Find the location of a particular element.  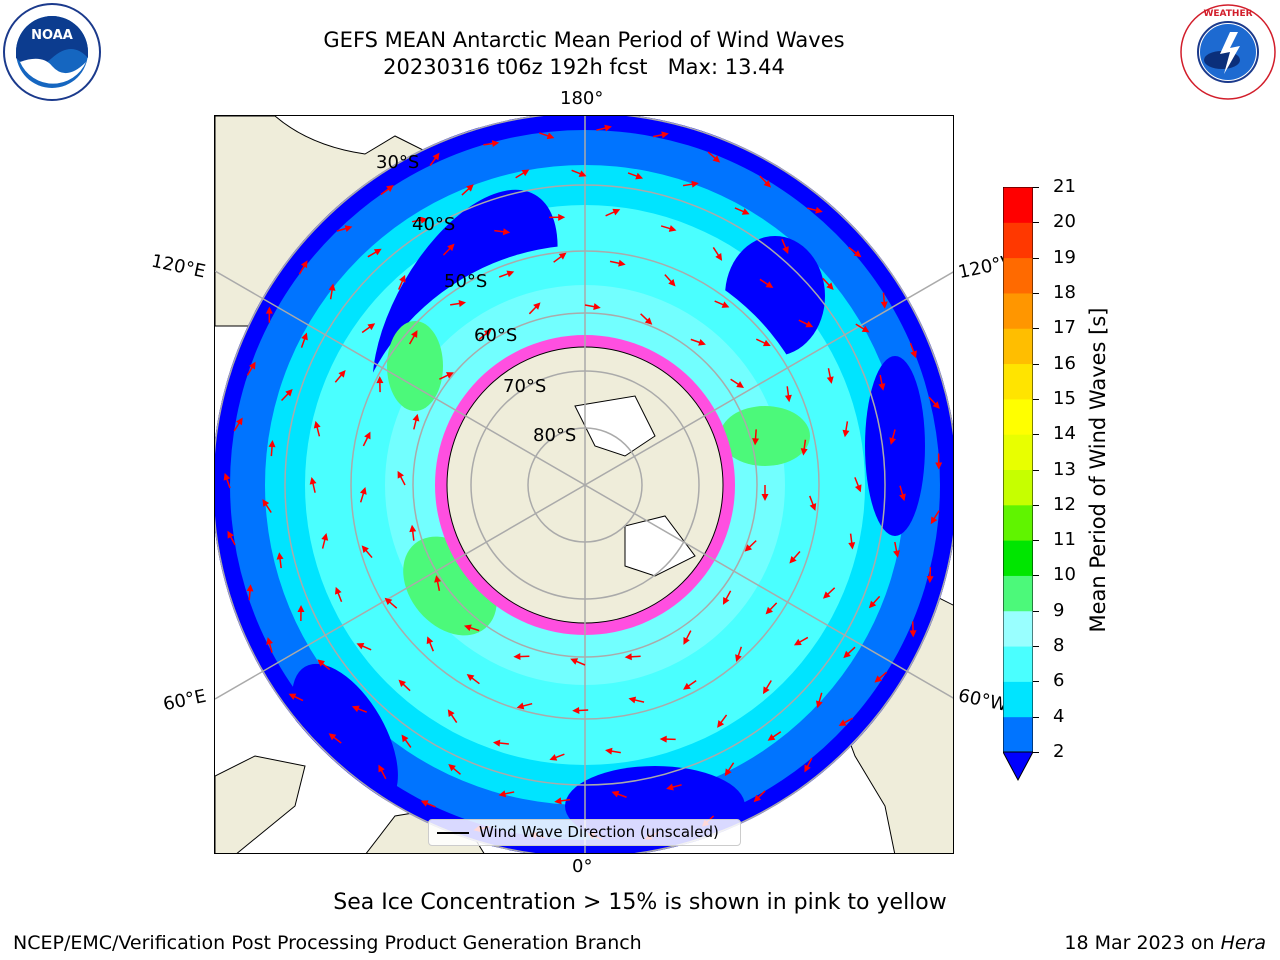

colorbar-tick-label: 8 is located at coordinates (1059, 646).